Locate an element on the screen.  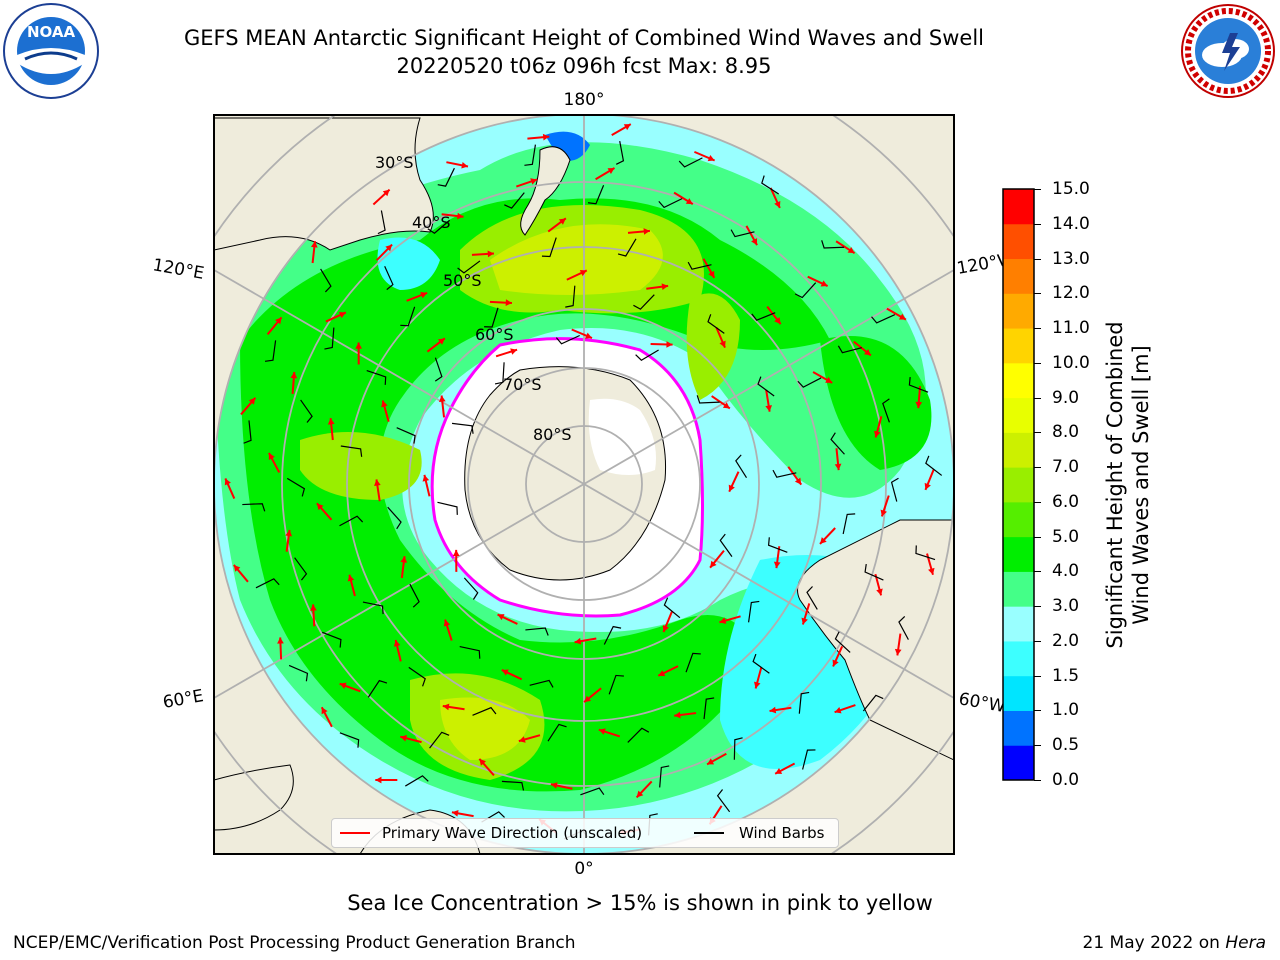
nws-logo is located at coordinates (1228, 51).